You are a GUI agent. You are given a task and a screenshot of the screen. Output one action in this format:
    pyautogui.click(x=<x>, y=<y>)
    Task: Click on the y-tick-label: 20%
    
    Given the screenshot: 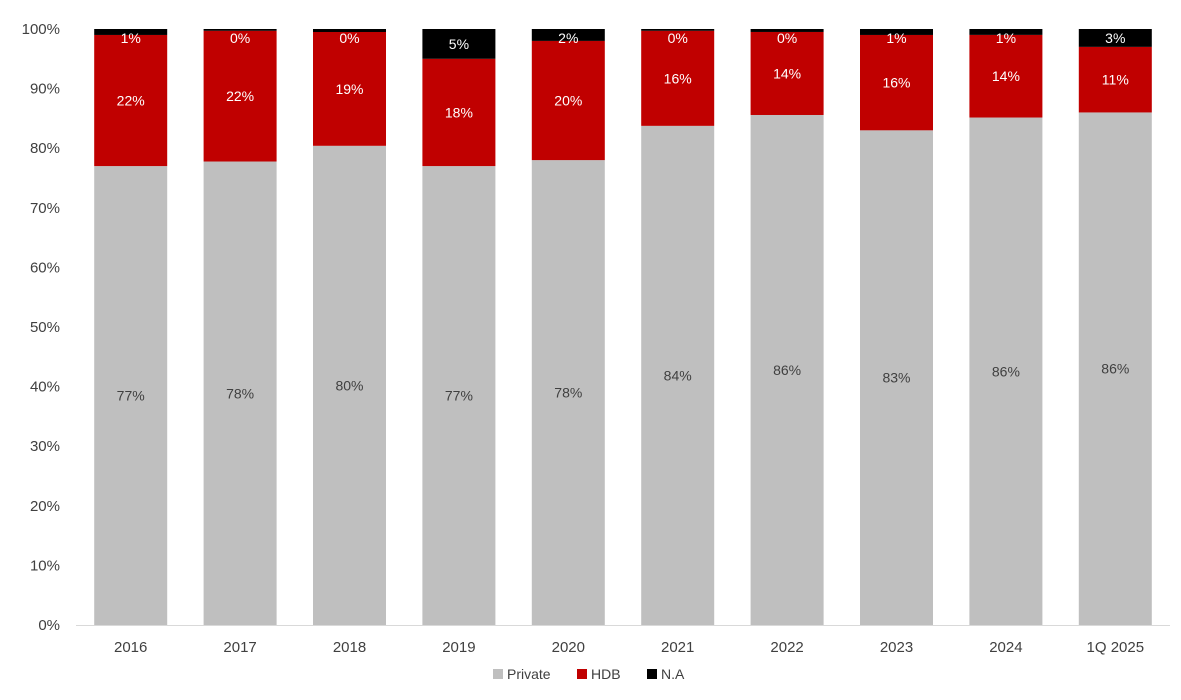 What is the action you would take?
    pyautogui.click(x=45, y=506)
    